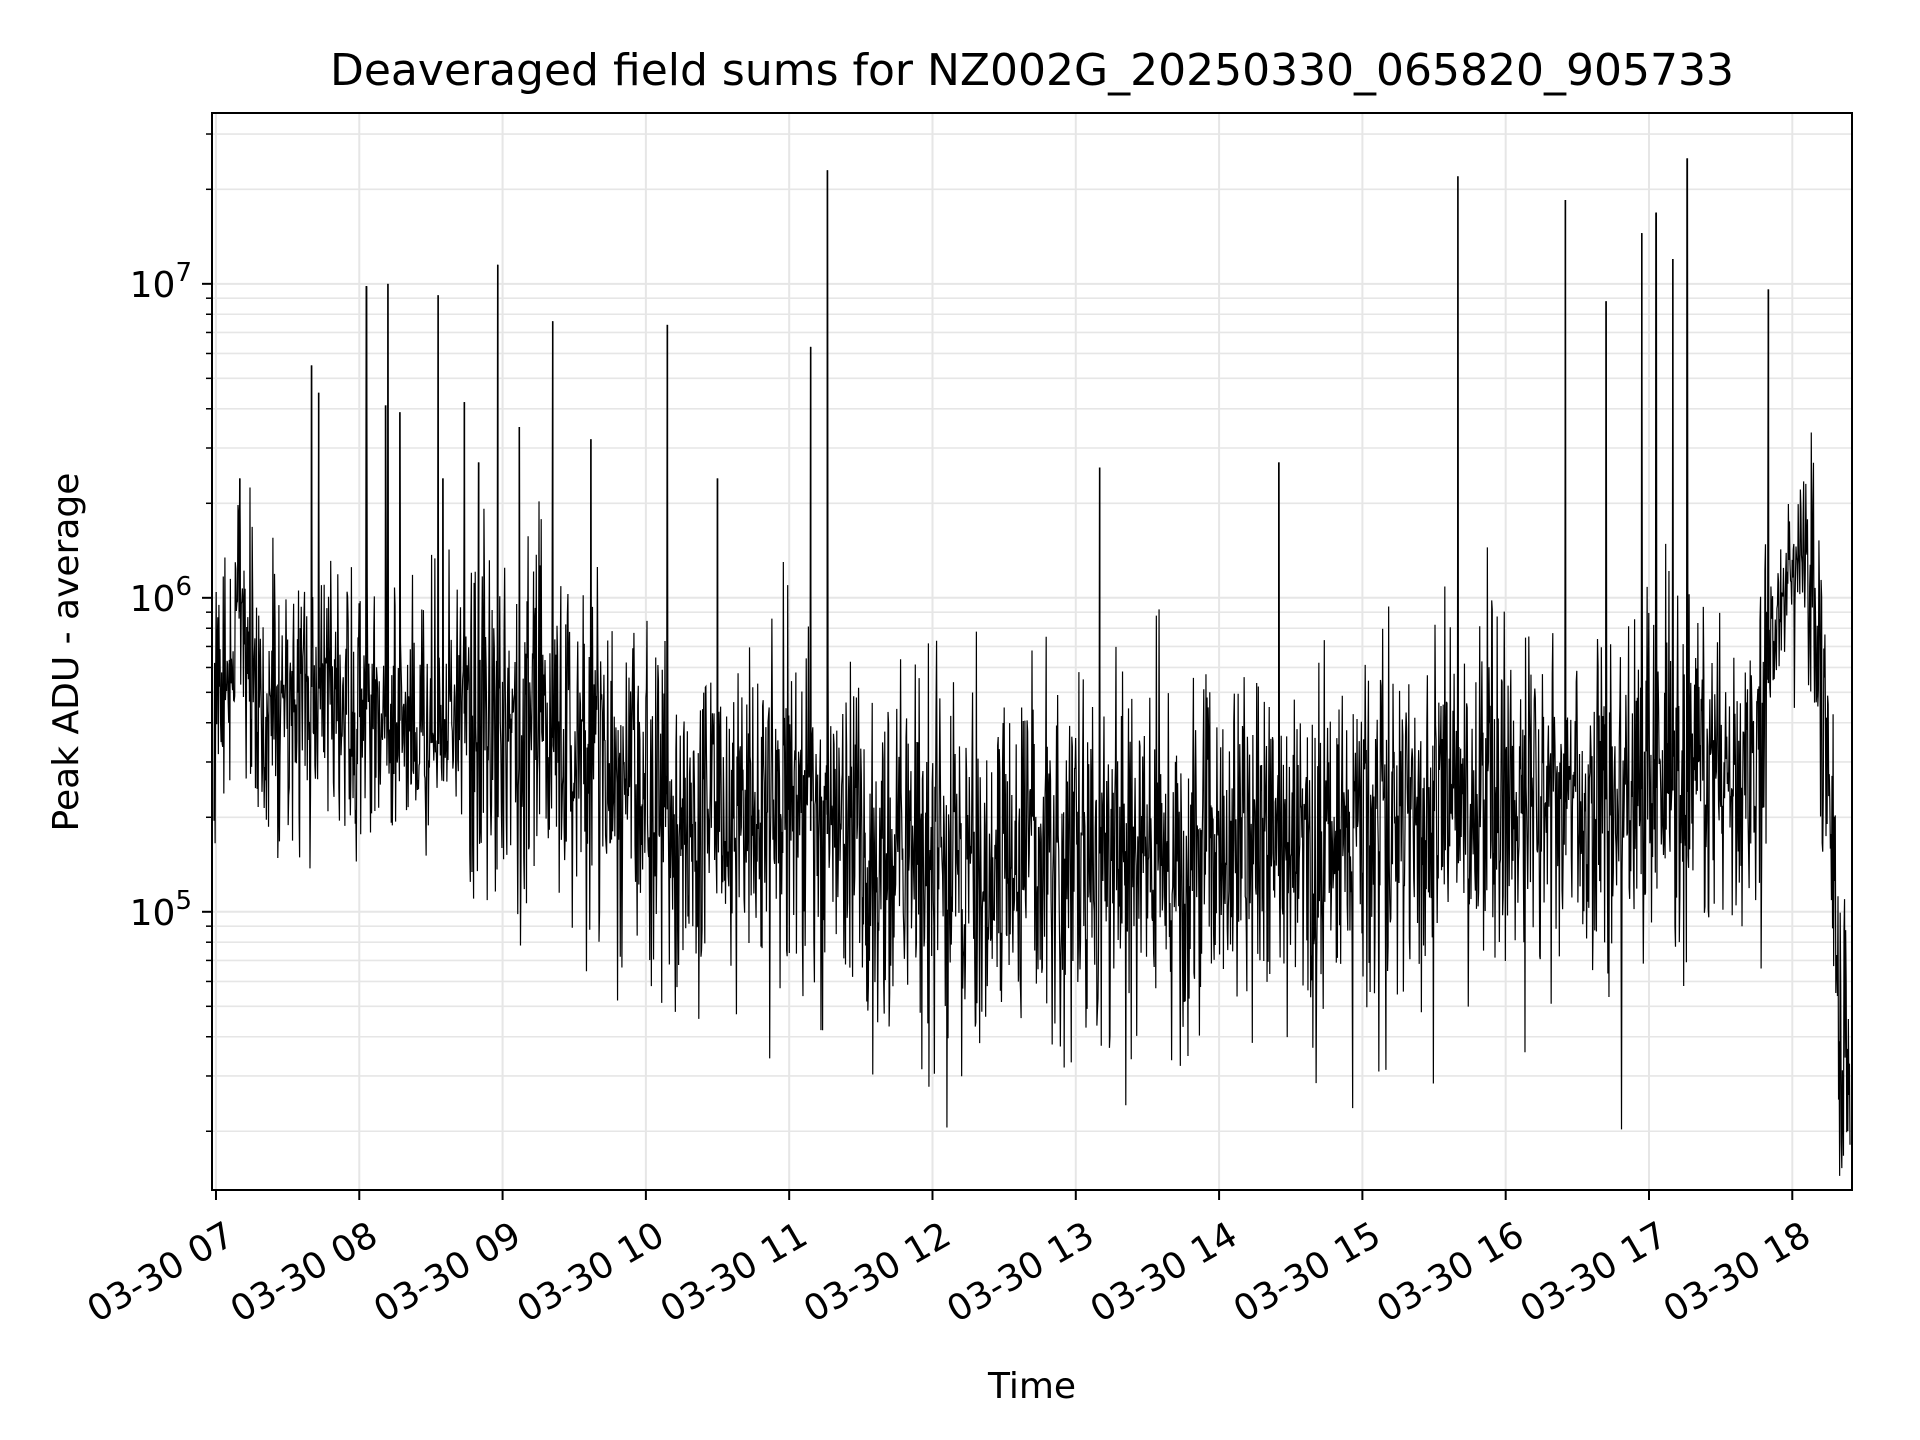 The image size is (1920, 1440). What do you see at coordinates (66, 652) in the screenshot?
I see `y-axis-label: Peak ADU - average` at bounding box center [66, 652].